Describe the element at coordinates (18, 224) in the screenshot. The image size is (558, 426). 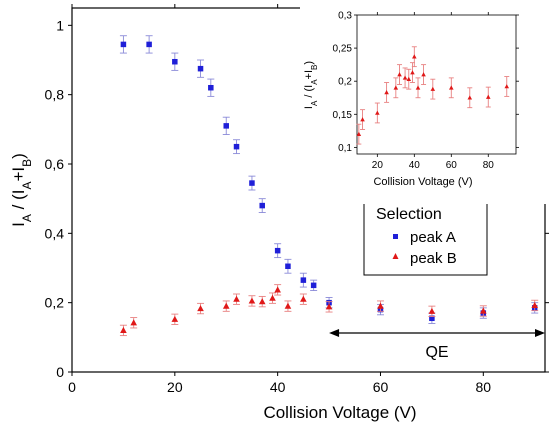
I see `y-axis-title-part: I` at that location.